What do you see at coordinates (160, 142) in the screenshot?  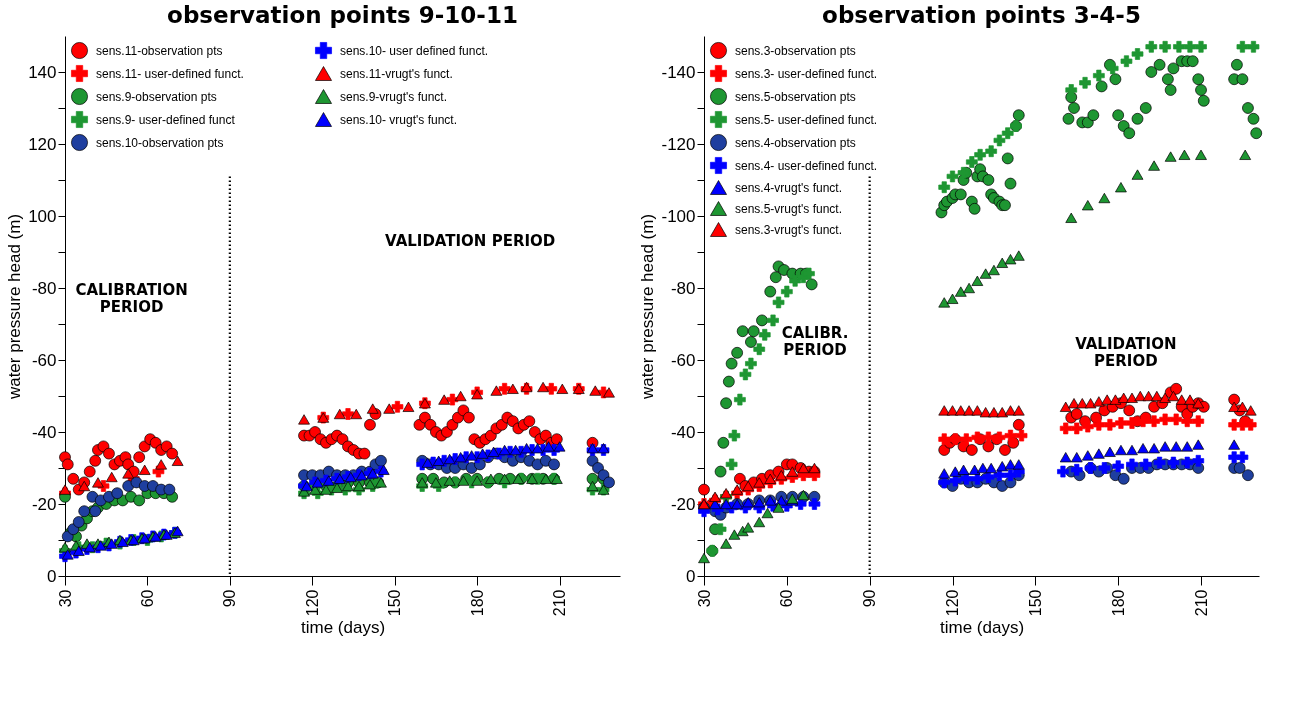 I see `legend-label: sens.10-observation pts` at bounding box center [160, 142].